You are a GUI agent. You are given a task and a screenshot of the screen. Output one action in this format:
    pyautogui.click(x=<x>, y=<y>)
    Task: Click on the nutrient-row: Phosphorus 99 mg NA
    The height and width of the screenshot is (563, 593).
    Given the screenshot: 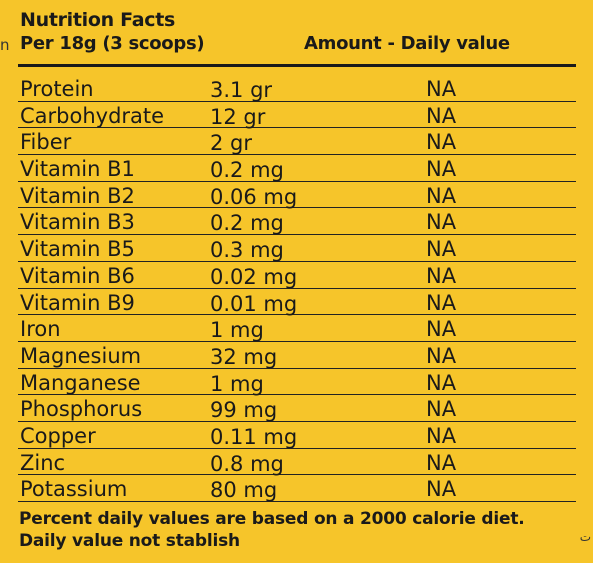 What is the action you would take?
    pyautogui.click(x=297, y=408)
    